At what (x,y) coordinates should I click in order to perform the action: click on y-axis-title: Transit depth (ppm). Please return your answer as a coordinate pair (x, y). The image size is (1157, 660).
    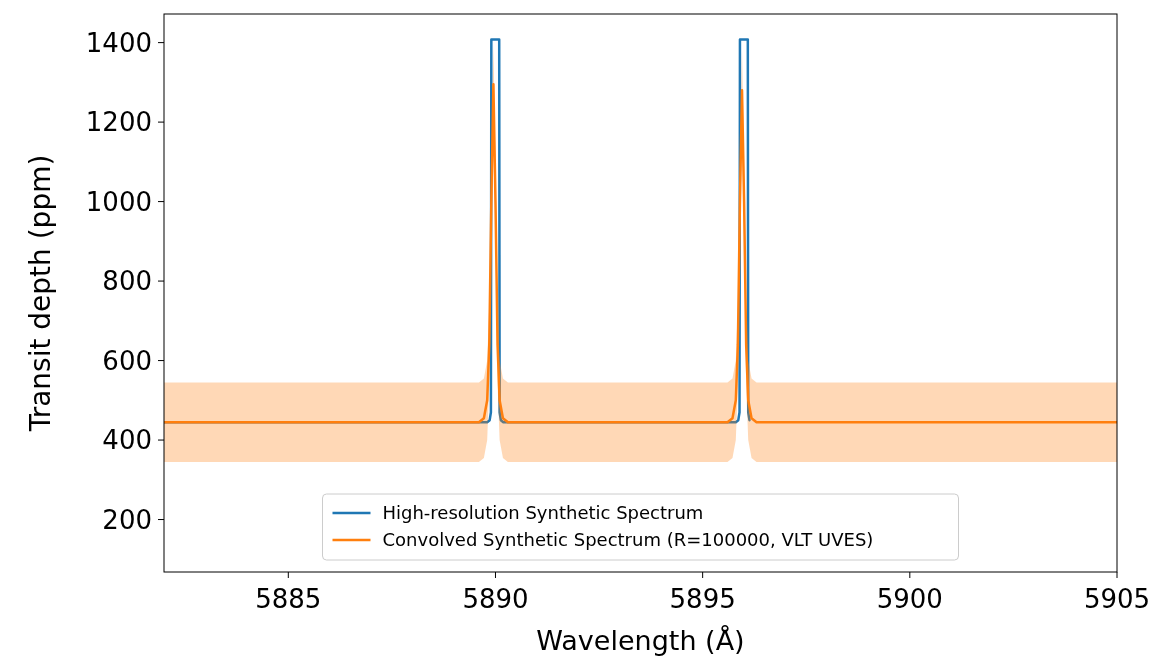
    Looking at the image, I should click on (40, 293).